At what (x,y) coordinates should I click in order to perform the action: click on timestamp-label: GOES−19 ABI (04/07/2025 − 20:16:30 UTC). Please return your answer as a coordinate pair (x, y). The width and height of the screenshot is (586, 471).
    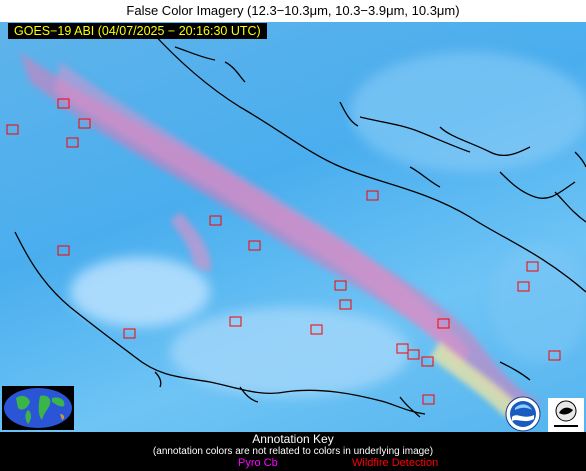
    Looking at the image, I should click on (137, 31).